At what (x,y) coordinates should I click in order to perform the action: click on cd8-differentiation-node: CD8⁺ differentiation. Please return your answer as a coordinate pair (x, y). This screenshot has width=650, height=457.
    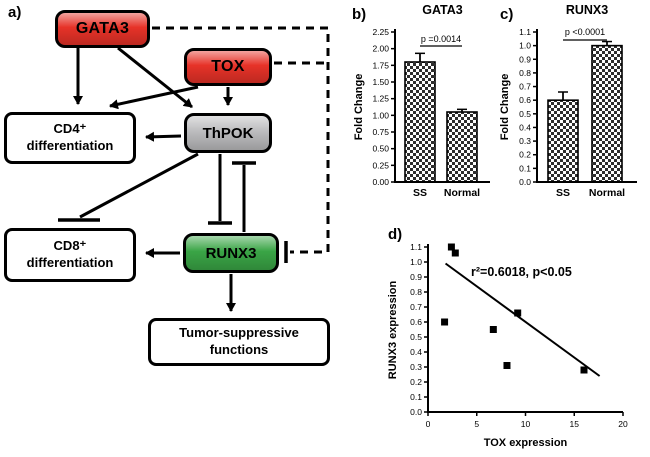
    Looking at the image, I should click on (70, 255).